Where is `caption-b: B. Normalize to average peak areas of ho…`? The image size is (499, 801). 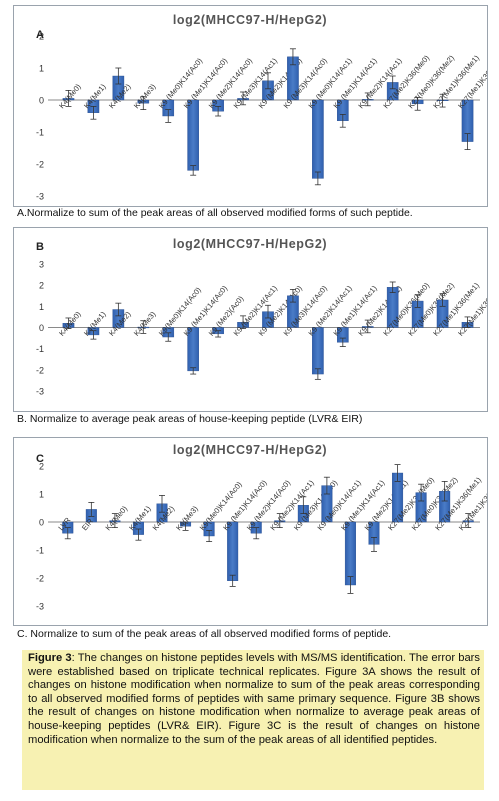 caption-b: B. Normalize to average peak areas of ho… is located at coordinates (190, 419).